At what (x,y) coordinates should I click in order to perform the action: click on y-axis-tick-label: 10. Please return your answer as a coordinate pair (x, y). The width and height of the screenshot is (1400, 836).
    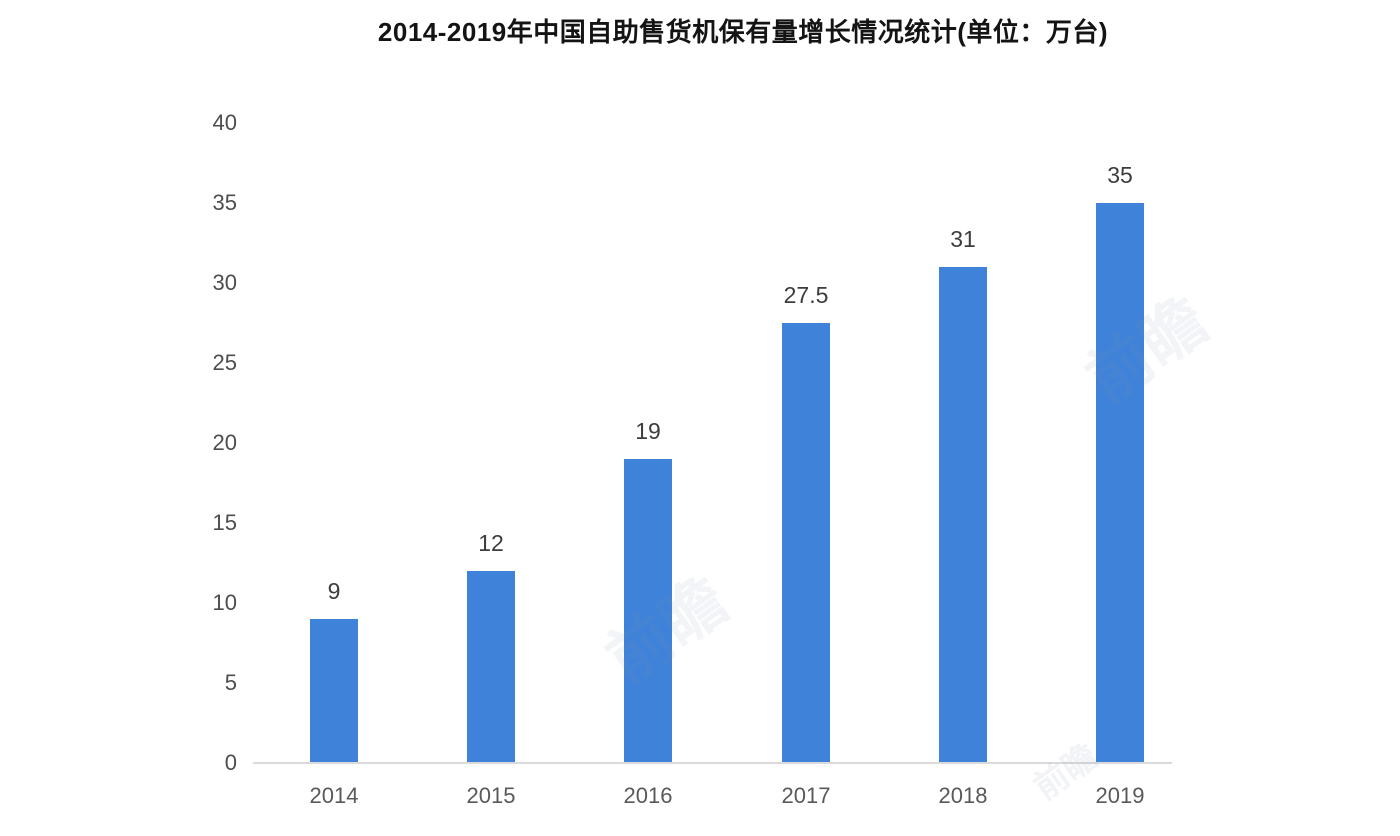
    Looking at the image, I should click on (224, 602).